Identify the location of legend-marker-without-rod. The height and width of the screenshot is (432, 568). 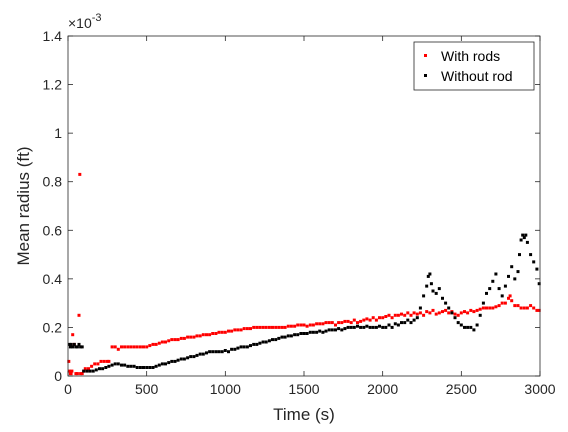
(425, 75).